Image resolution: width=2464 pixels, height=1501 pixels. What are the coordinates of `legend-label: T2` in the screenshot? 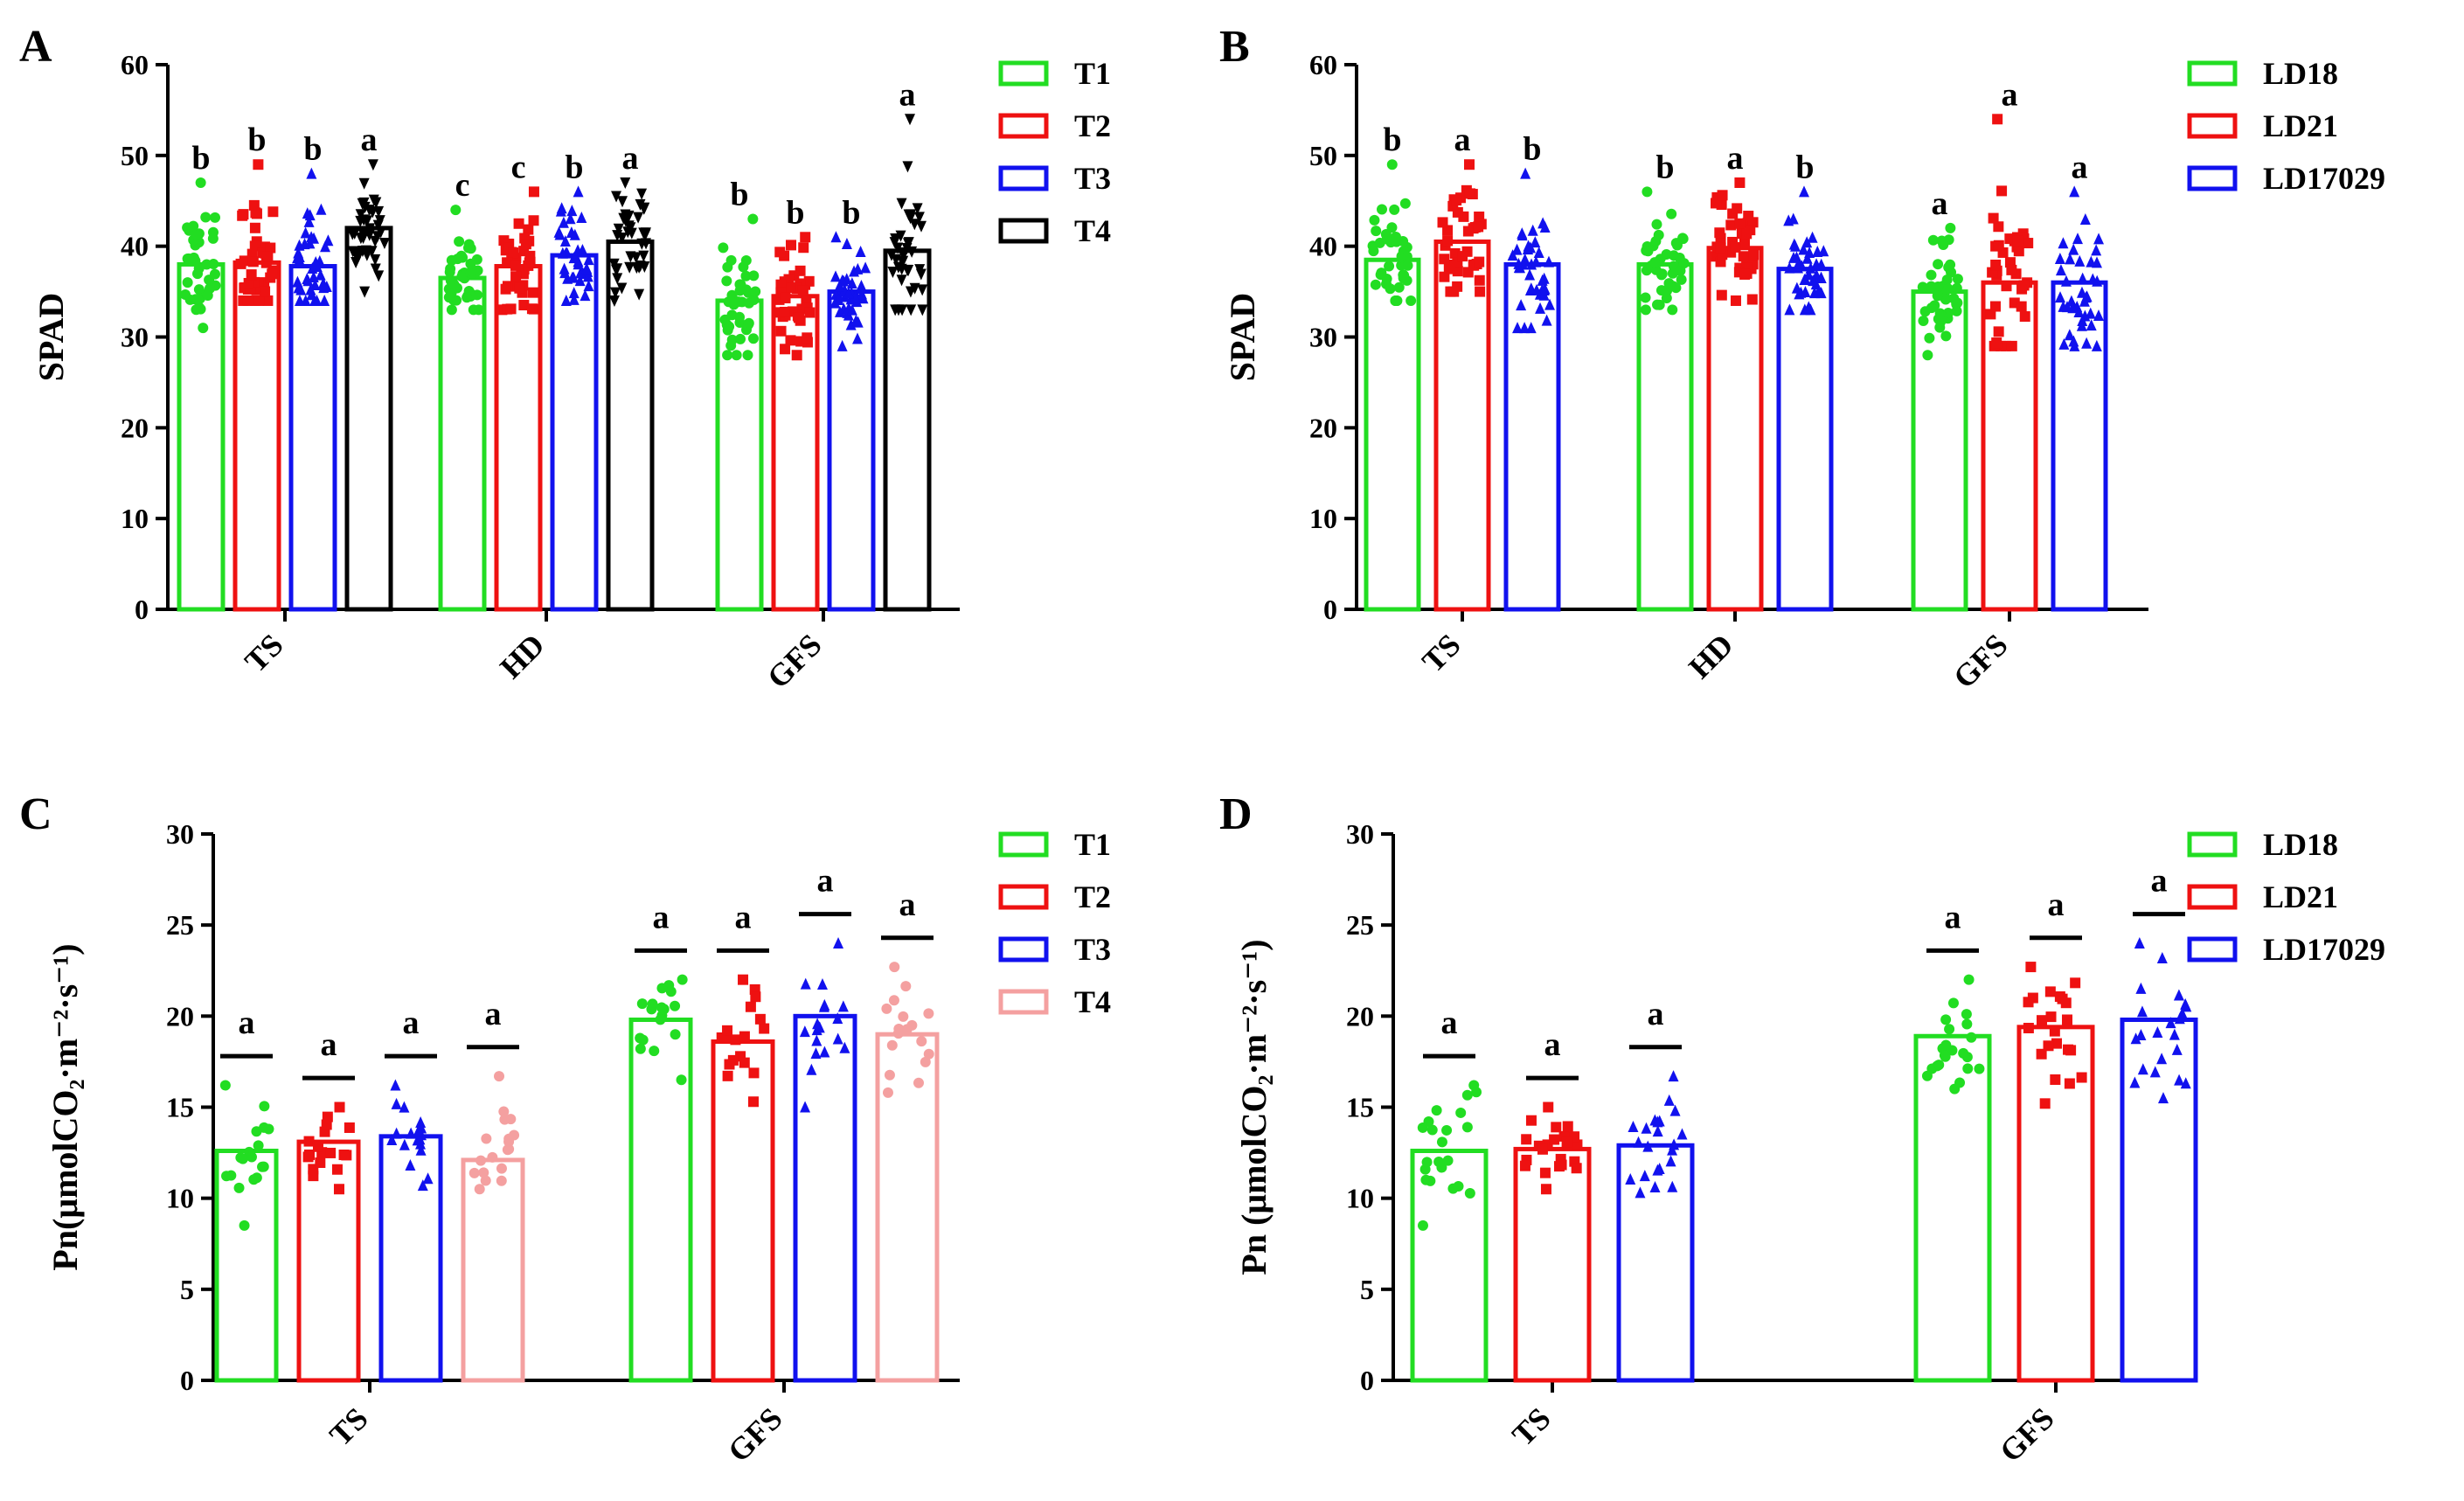 It's located at (1092, 125).